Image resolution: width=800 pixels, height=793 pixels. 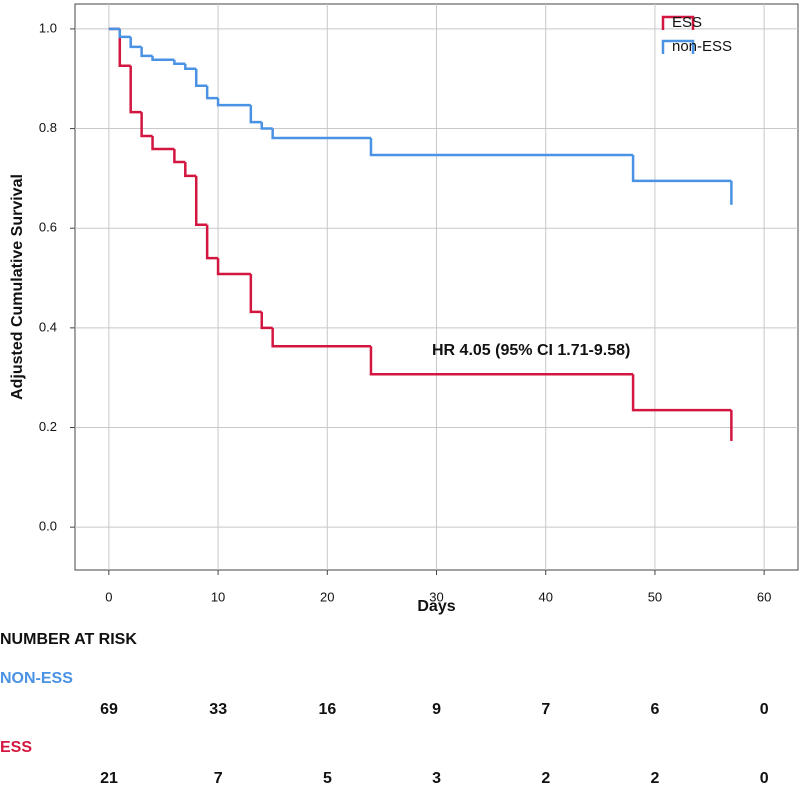 I want to click on y-tick-label: 0.6, so click(x=48, y=227).